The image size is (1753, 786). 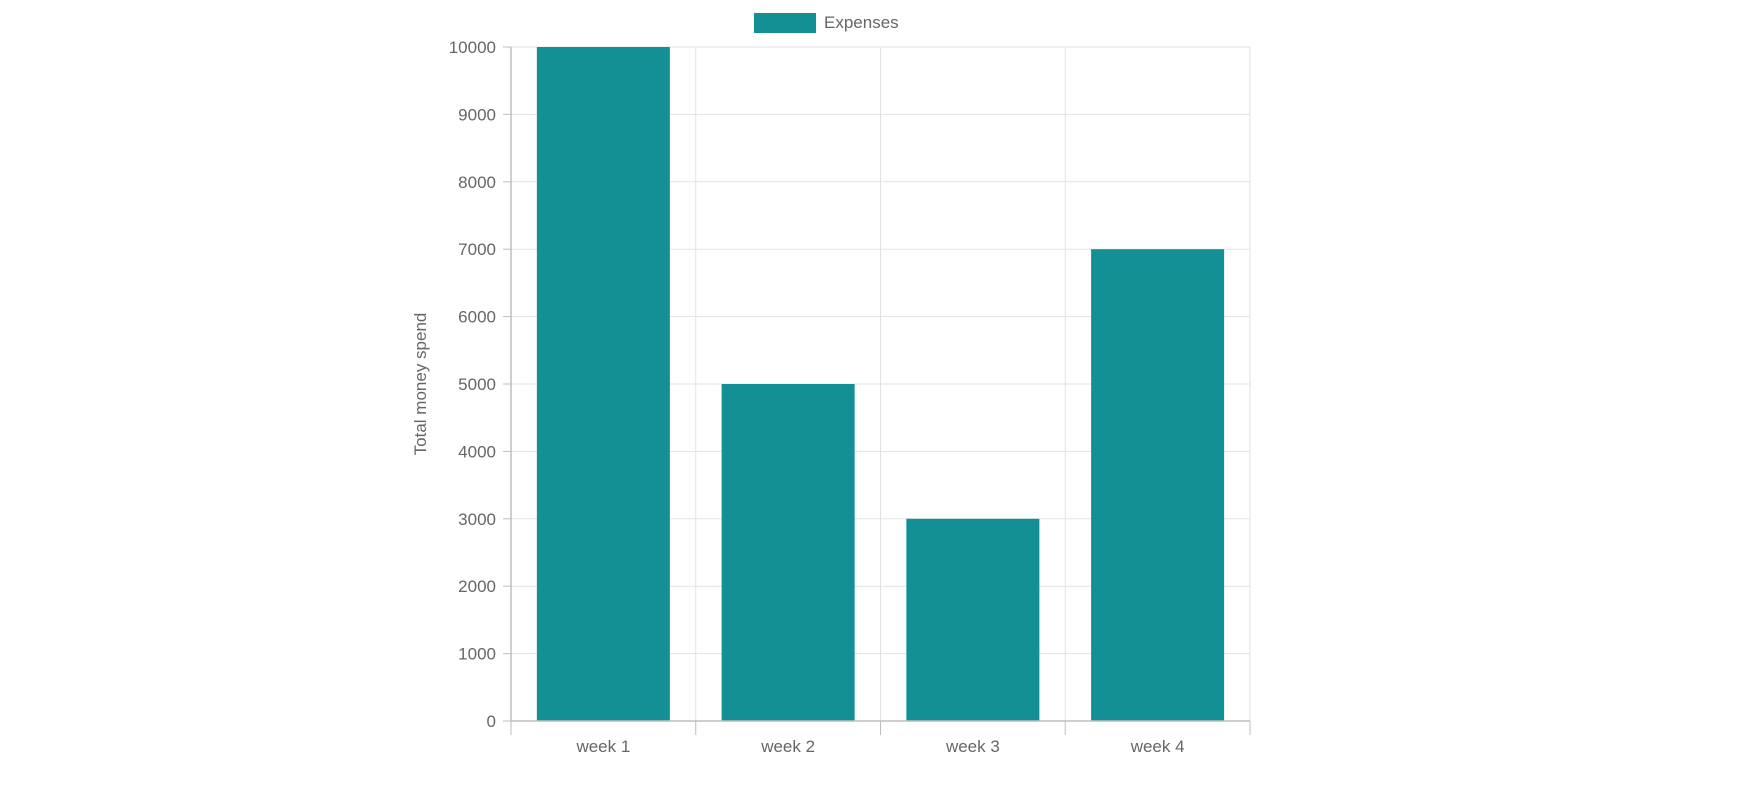 What do you see at coordinates (477, 317) in the screenshot?
I see `y-tick-label: 6000` at bounding box center [477, 317].